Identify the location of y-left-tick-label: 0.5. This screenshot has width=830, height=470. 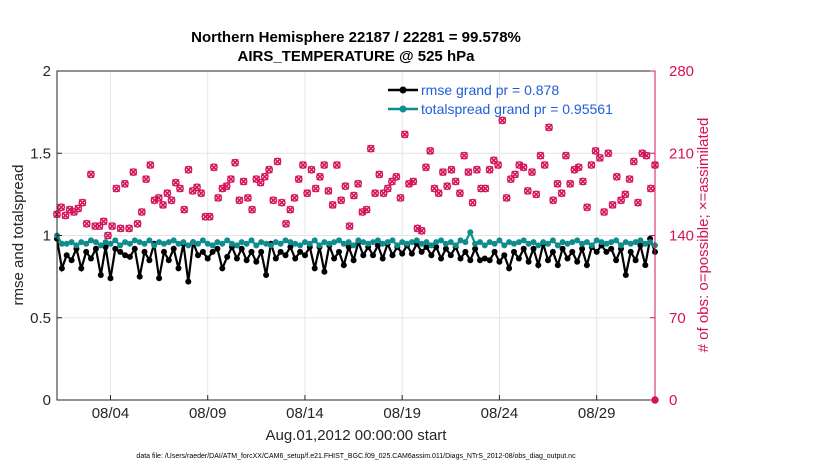
(40, 318).